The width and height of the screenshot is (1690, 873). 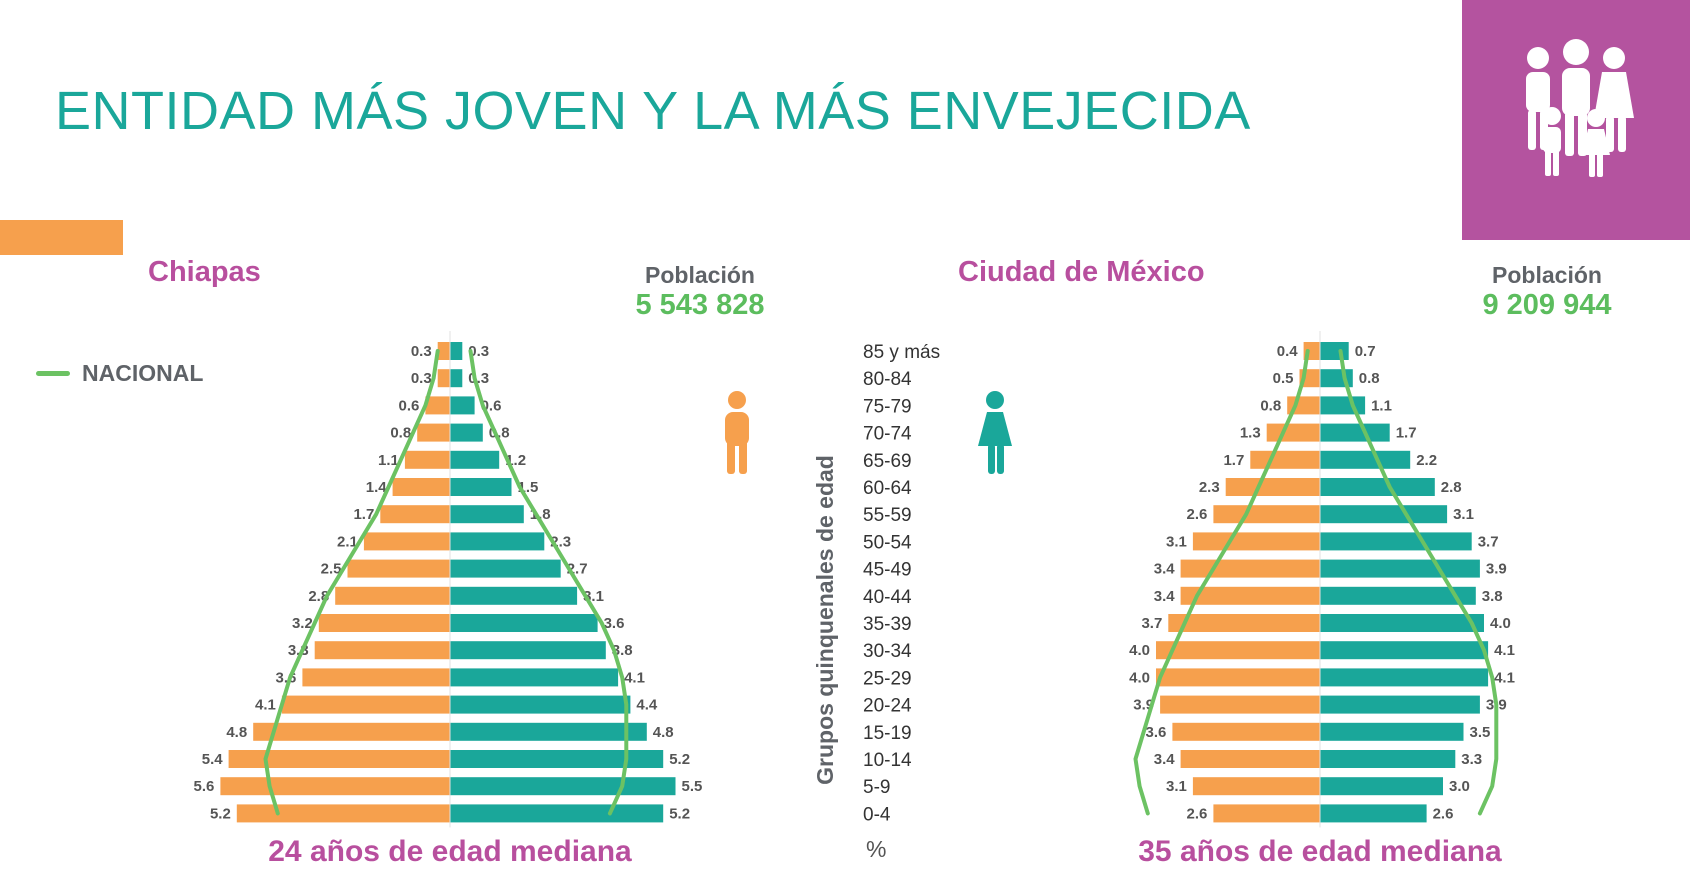 What do you see at coordinates (995, 432) in the screenshot?
I see `woman-icon` at bounding box center [995, 432].